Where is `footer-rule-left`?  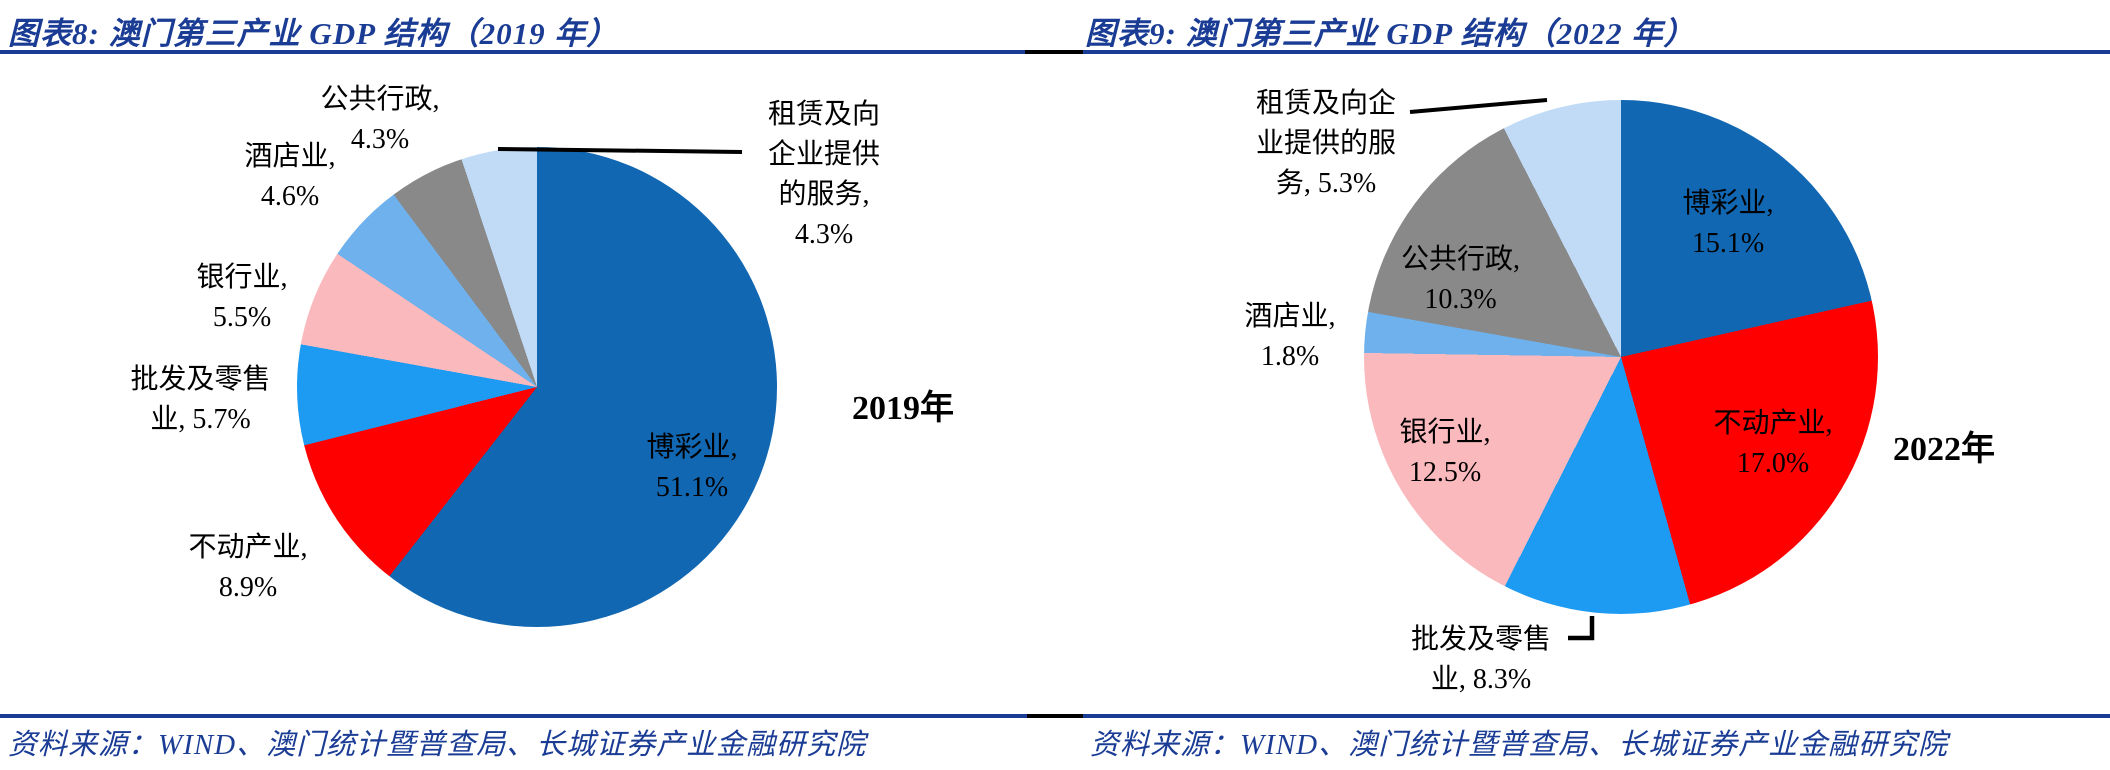
footer-rule-left is located at coordinates (513, 716).